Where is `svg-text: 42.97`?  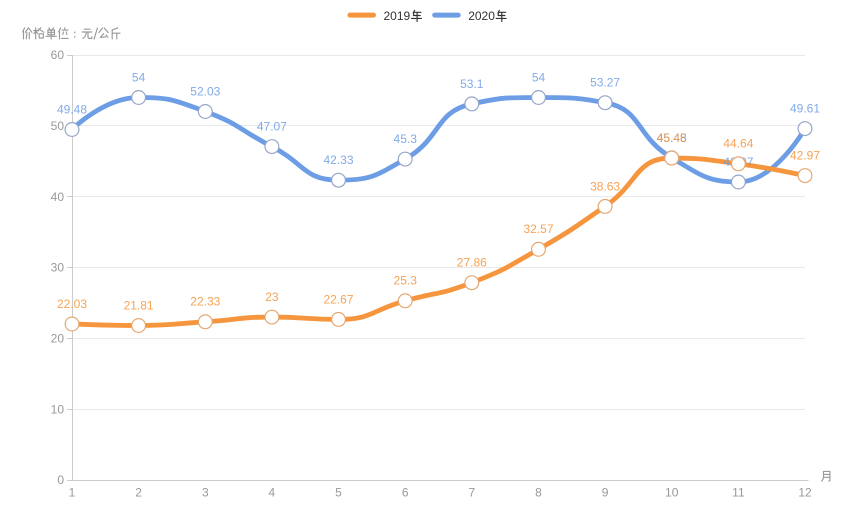 svg-text: 42.97 is located at coordinates (805, 156).